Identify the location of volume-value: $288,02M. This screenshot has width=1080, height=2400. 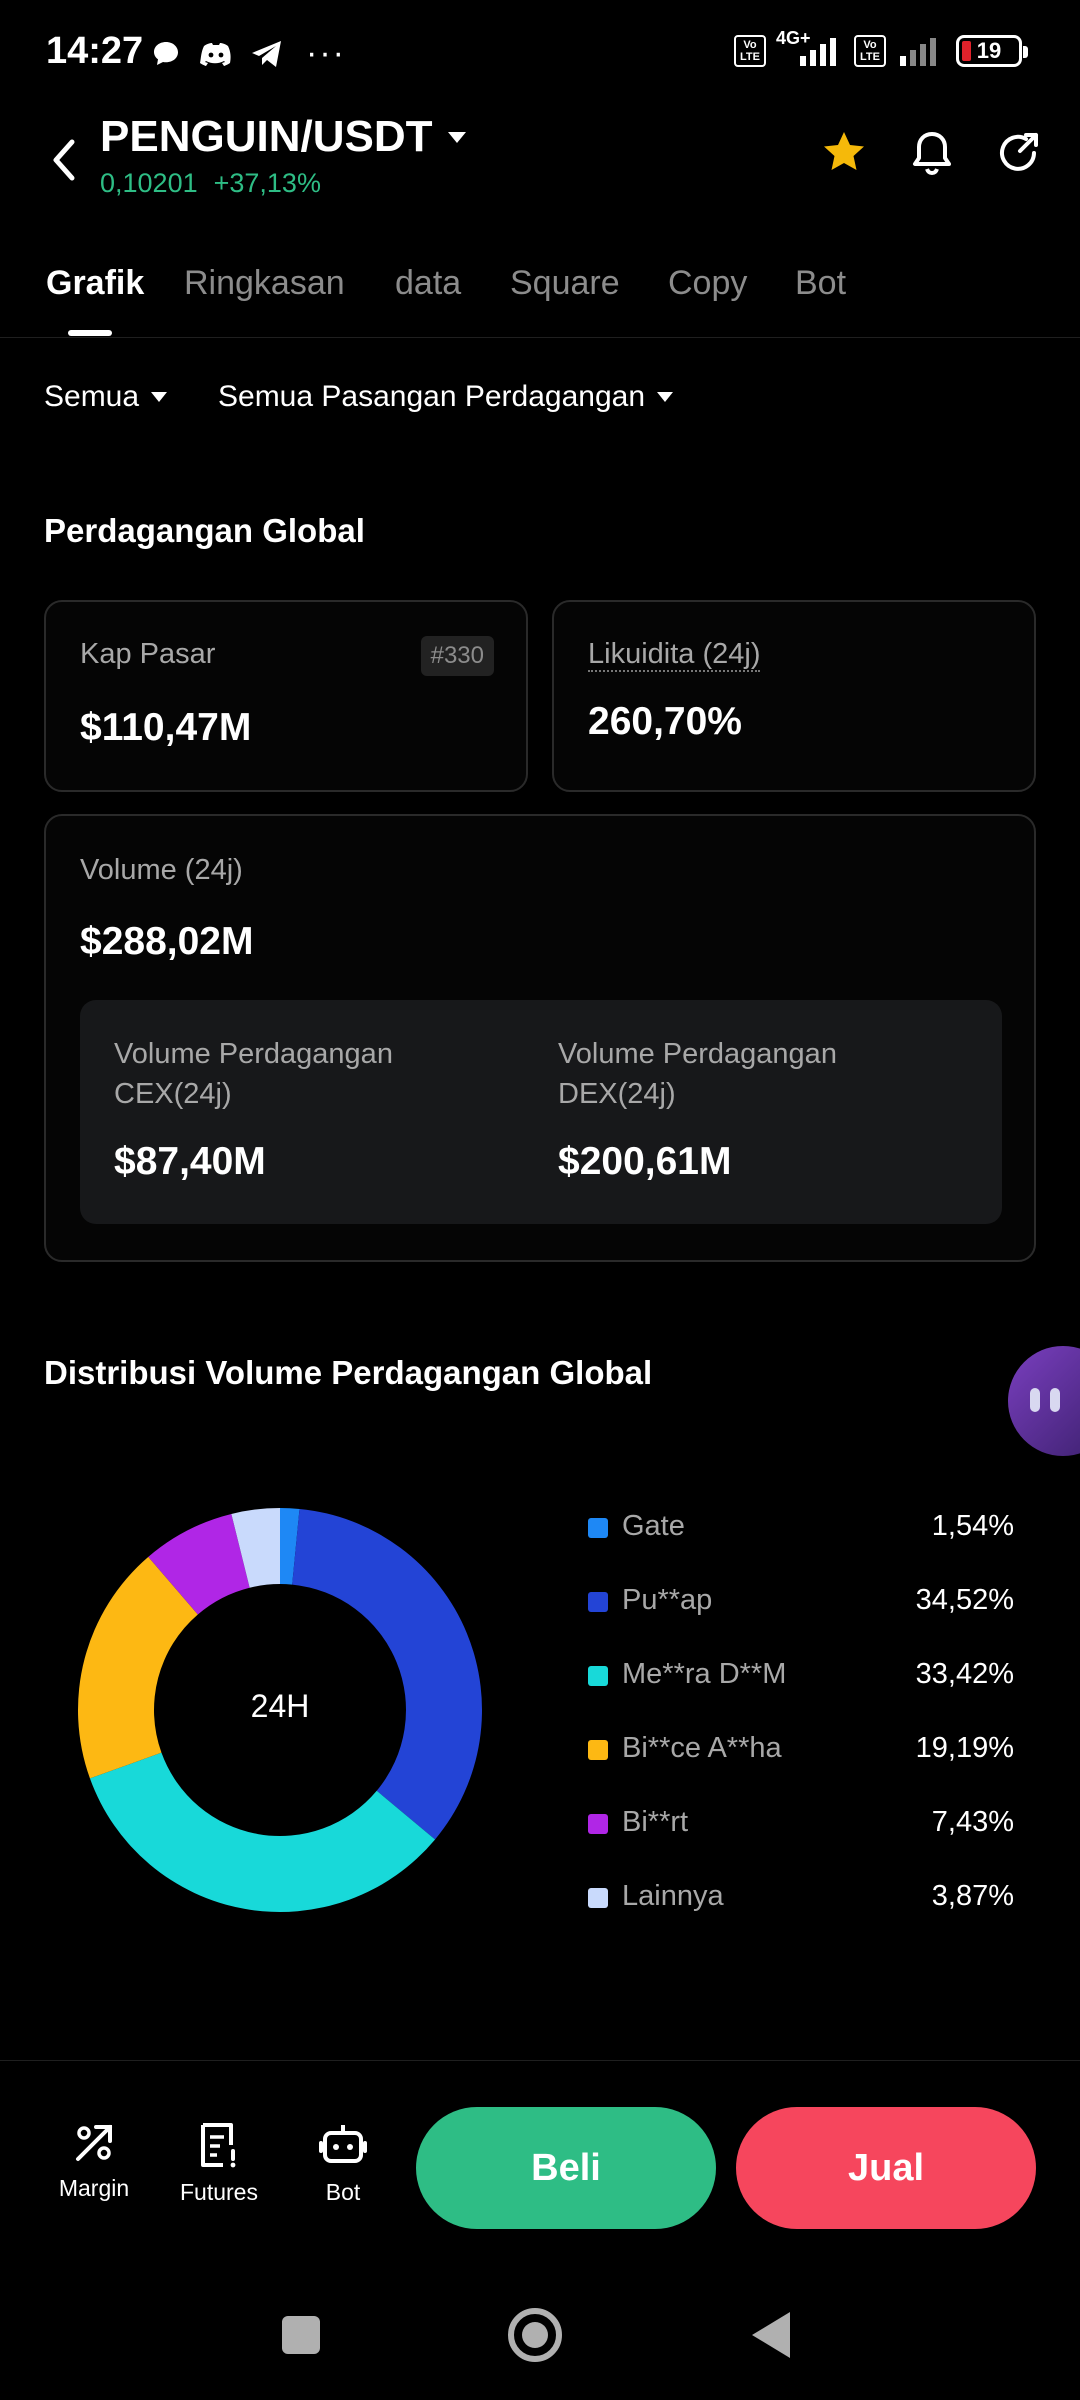
(167, 941).